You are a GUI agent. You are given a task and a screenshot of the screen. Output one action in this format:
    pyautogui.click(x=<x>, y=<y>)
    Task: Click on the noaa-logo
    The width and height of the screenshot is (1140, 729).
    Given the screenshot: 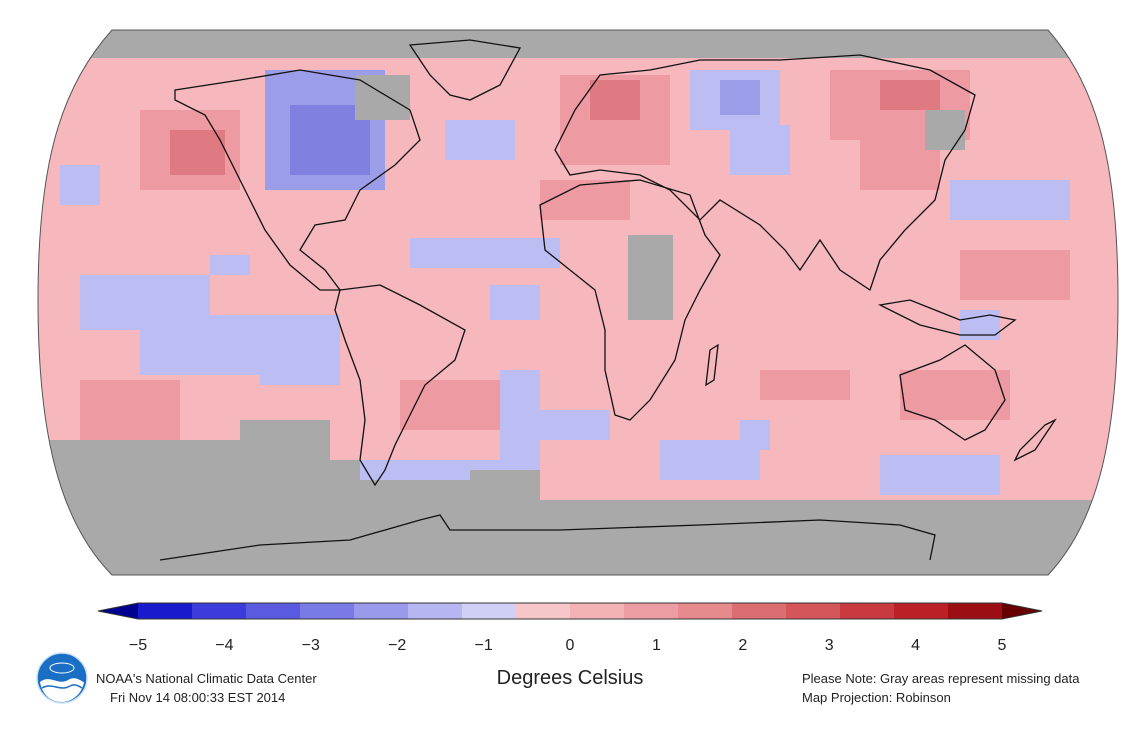 What is the action you would take?
    pyautogui.click(x=62, y=678)
    